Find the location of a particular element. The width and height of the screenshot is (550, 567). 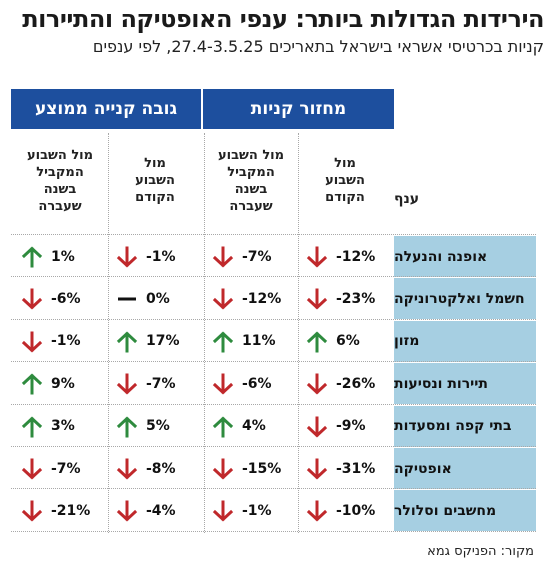

value-label: 1% is located at coordinates (63, 256).